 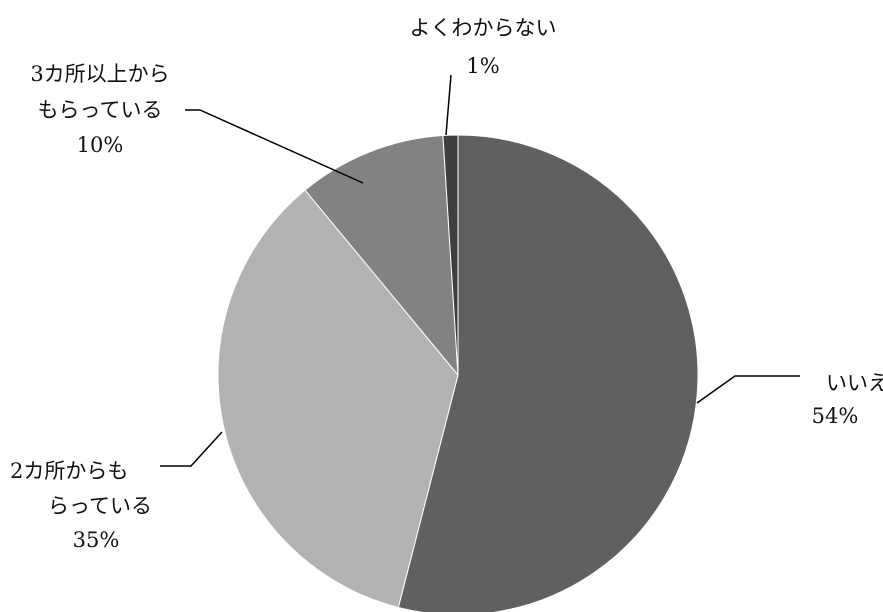 I want to click on slice-label-2-line-1: もらっている, so click(x=100, y=110).